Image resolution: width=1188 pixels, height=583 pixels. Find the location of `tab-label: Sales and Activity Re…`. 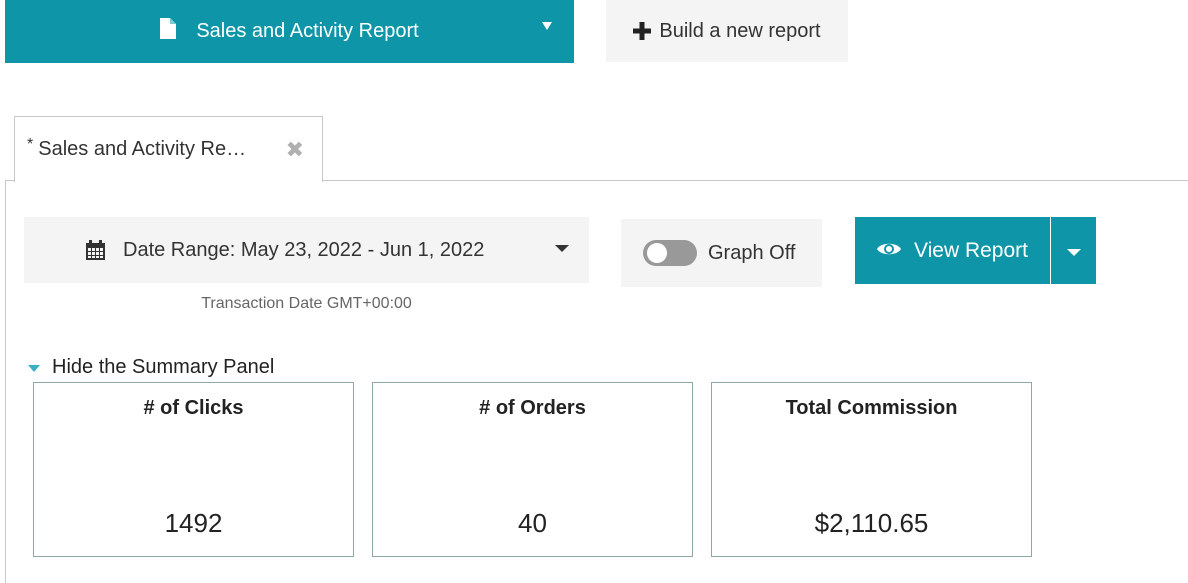

tab-label: Sales and Activity Re… is located at coordinates (142, 149).